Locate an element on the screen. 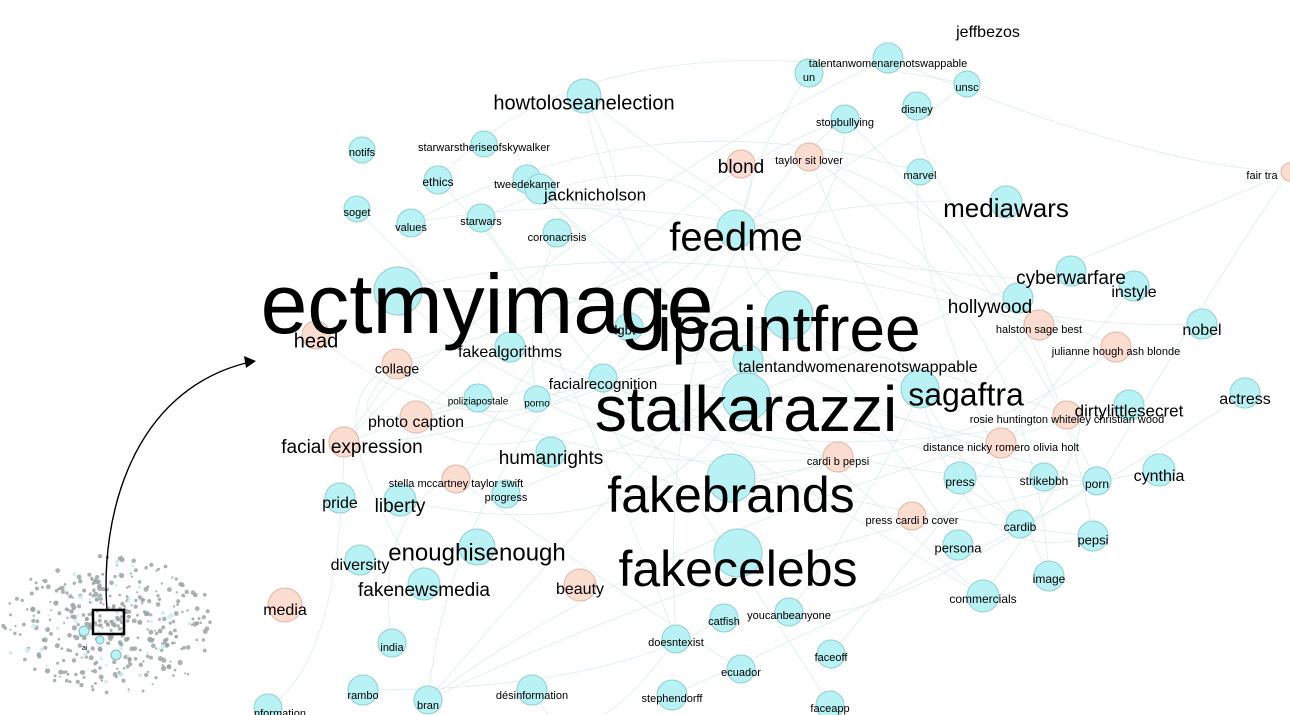 This screenshot has width=1290, height=715. node-label: fakealgorithms is located at coordinates (510, 352).